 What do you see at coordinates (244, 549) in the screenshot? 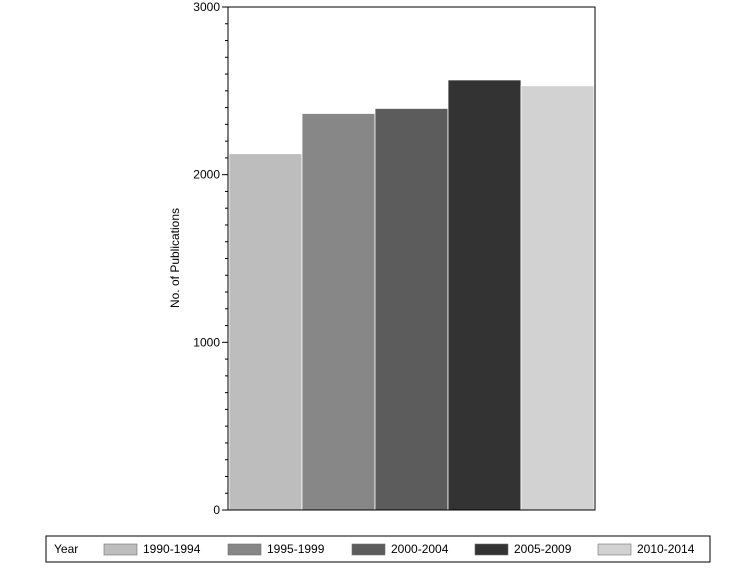
I see `legend-swatch-1995-1999` at bounding box center [244, 549].